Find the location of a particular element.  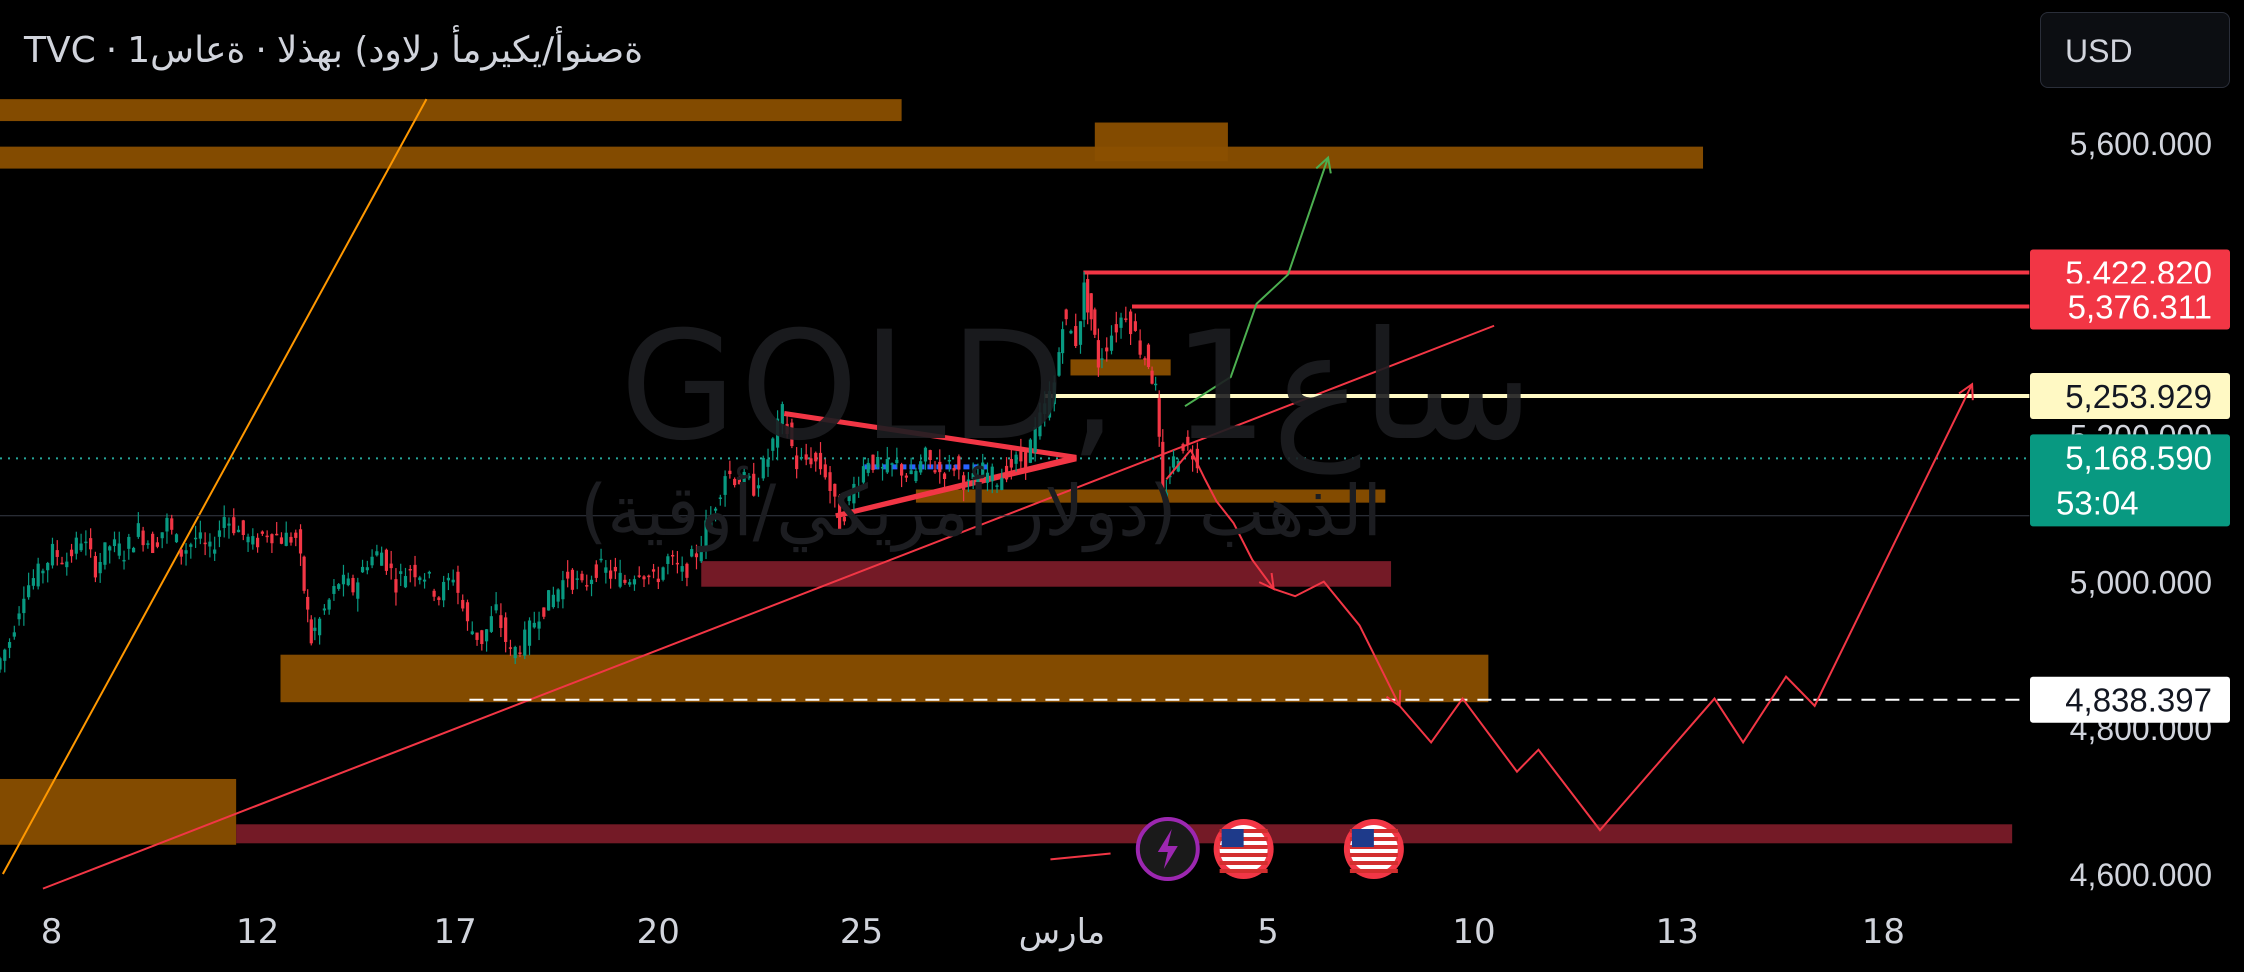

x-tick-label: 17 is located at coordinates (454, 932).